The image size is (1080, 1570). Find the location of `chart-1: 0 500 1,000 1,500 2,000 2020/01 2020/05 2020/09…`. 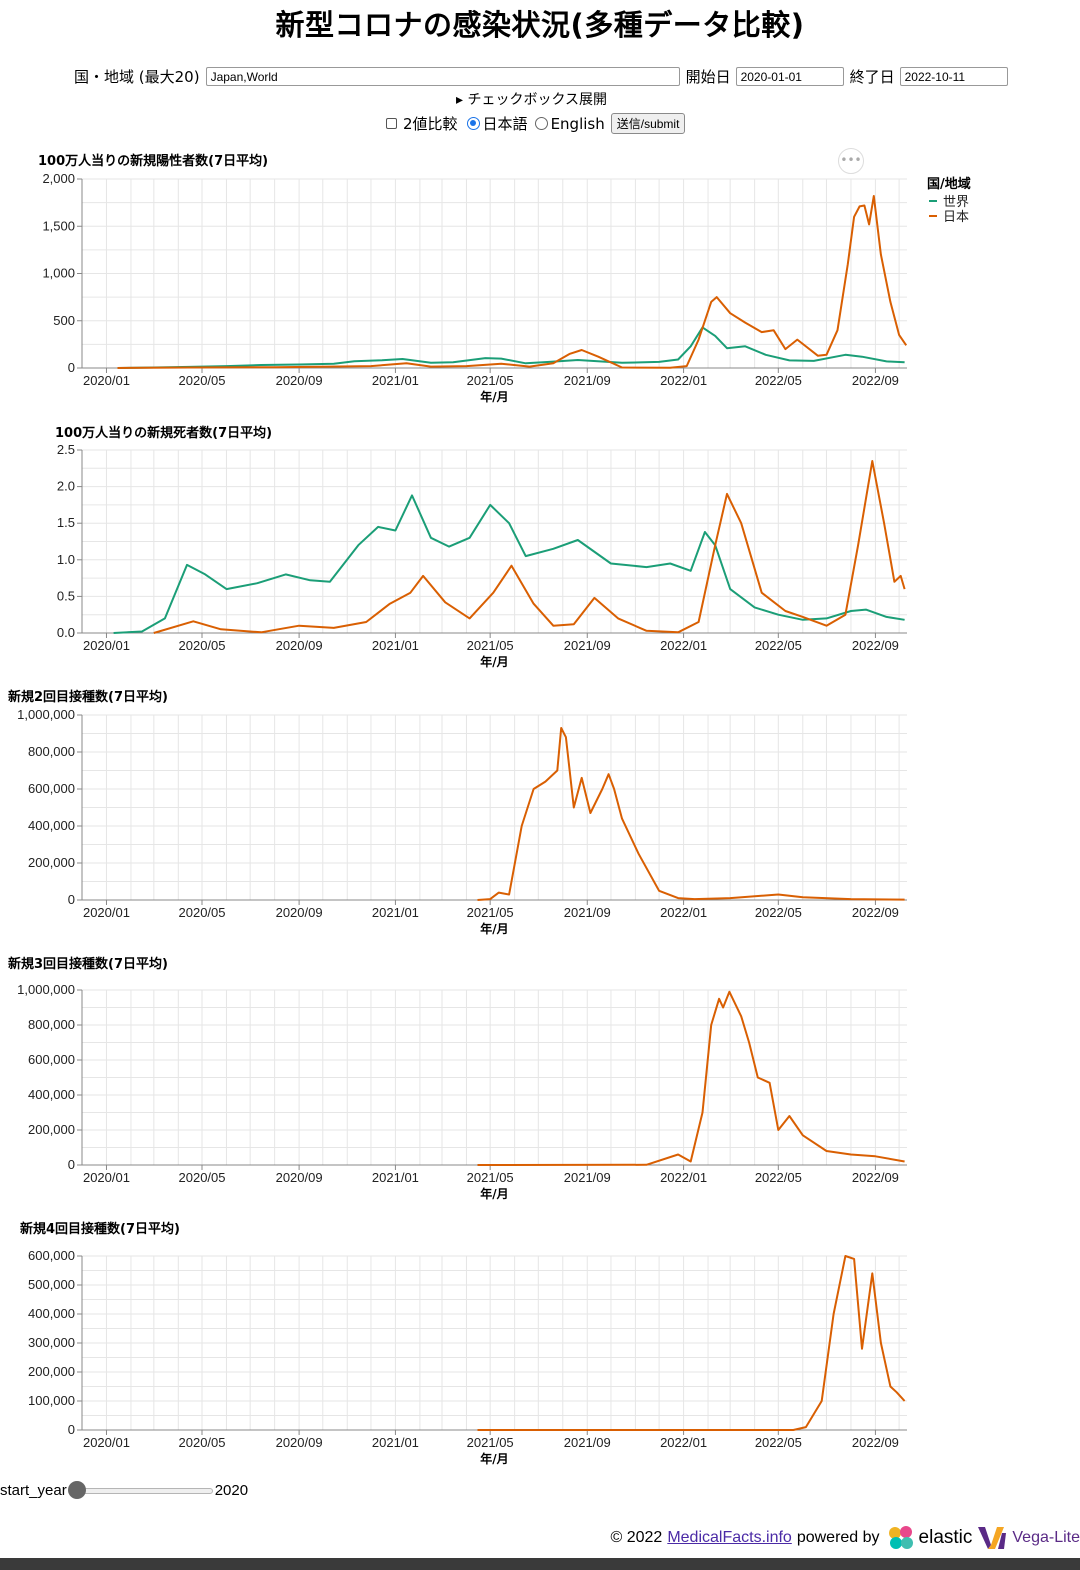

chart-1: 0 500 1,000 1,500 2,000 2020/01 2020/05 2020/09… is located at coordinates (504, 278).